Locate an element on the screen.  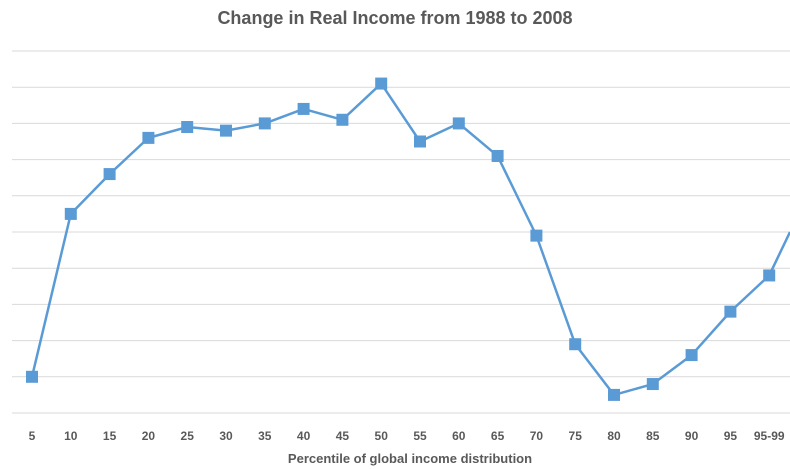
x-tick-label: 25 is located at coordinates (188, 436).